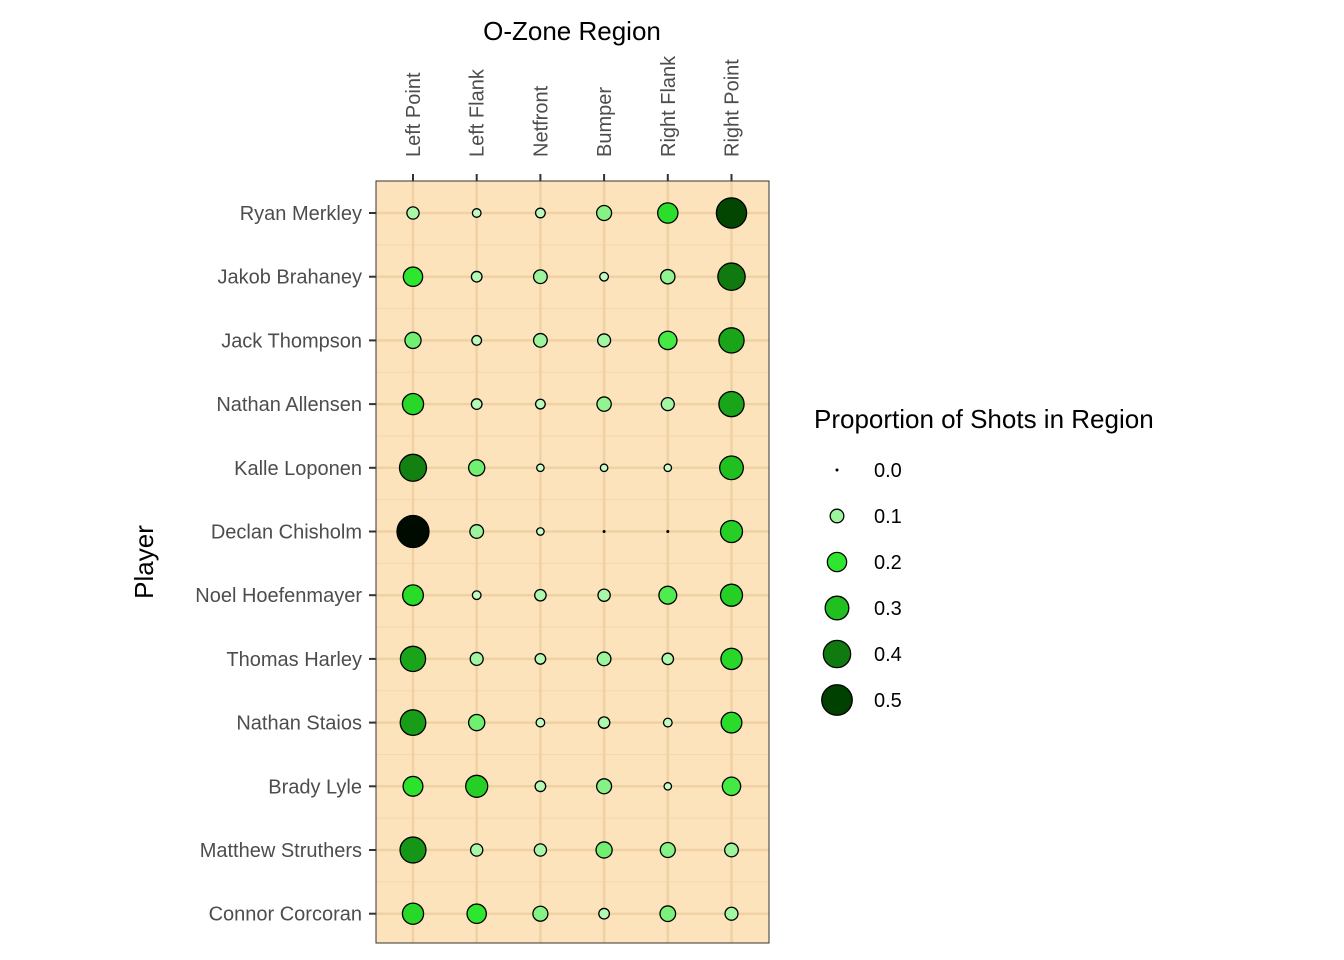  I want to click on y-tick-label: Brady Lyle, so click(315, 787).